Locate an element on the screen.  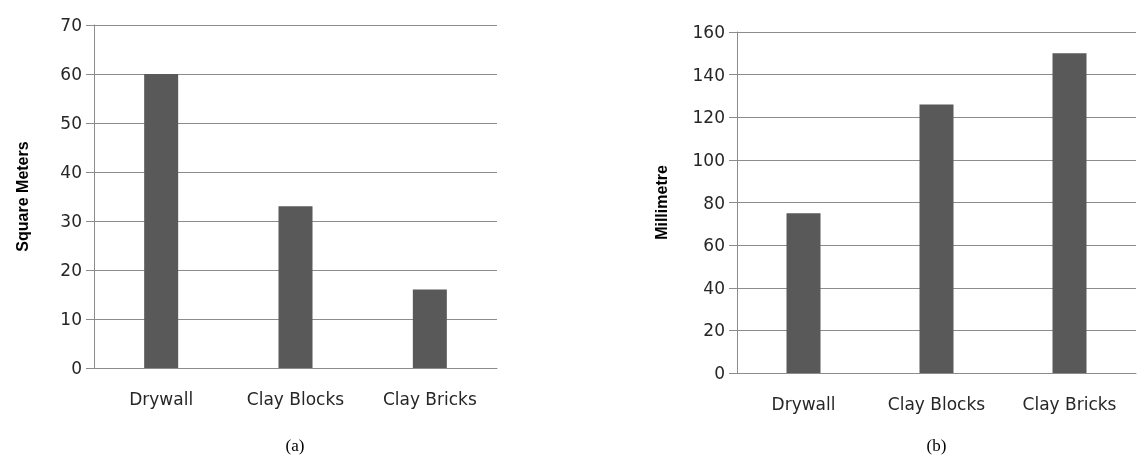
y-tick-label: 50 is located at coordinates (71, 123).